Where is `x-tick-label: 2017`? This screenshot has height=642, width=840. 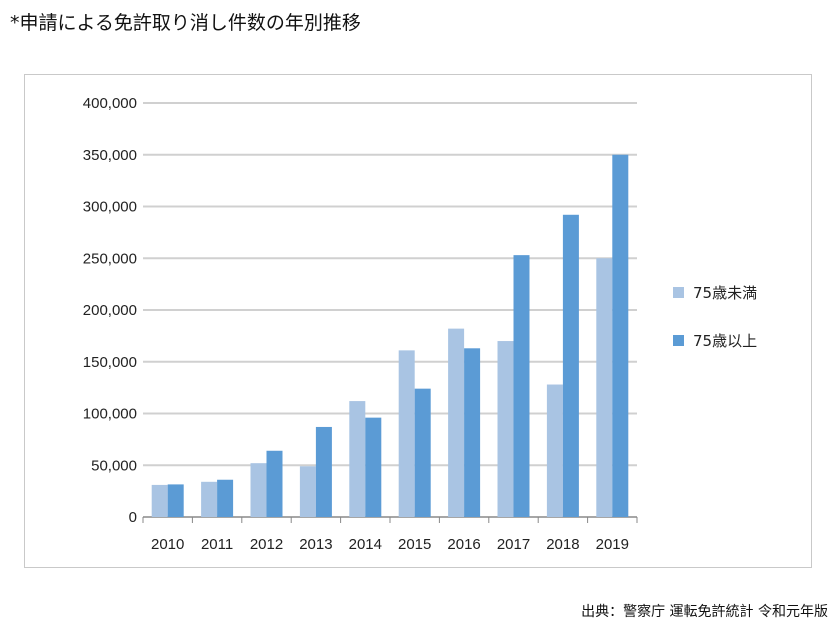
x-tick-label: 2017 is located at coordinates (513, 544).